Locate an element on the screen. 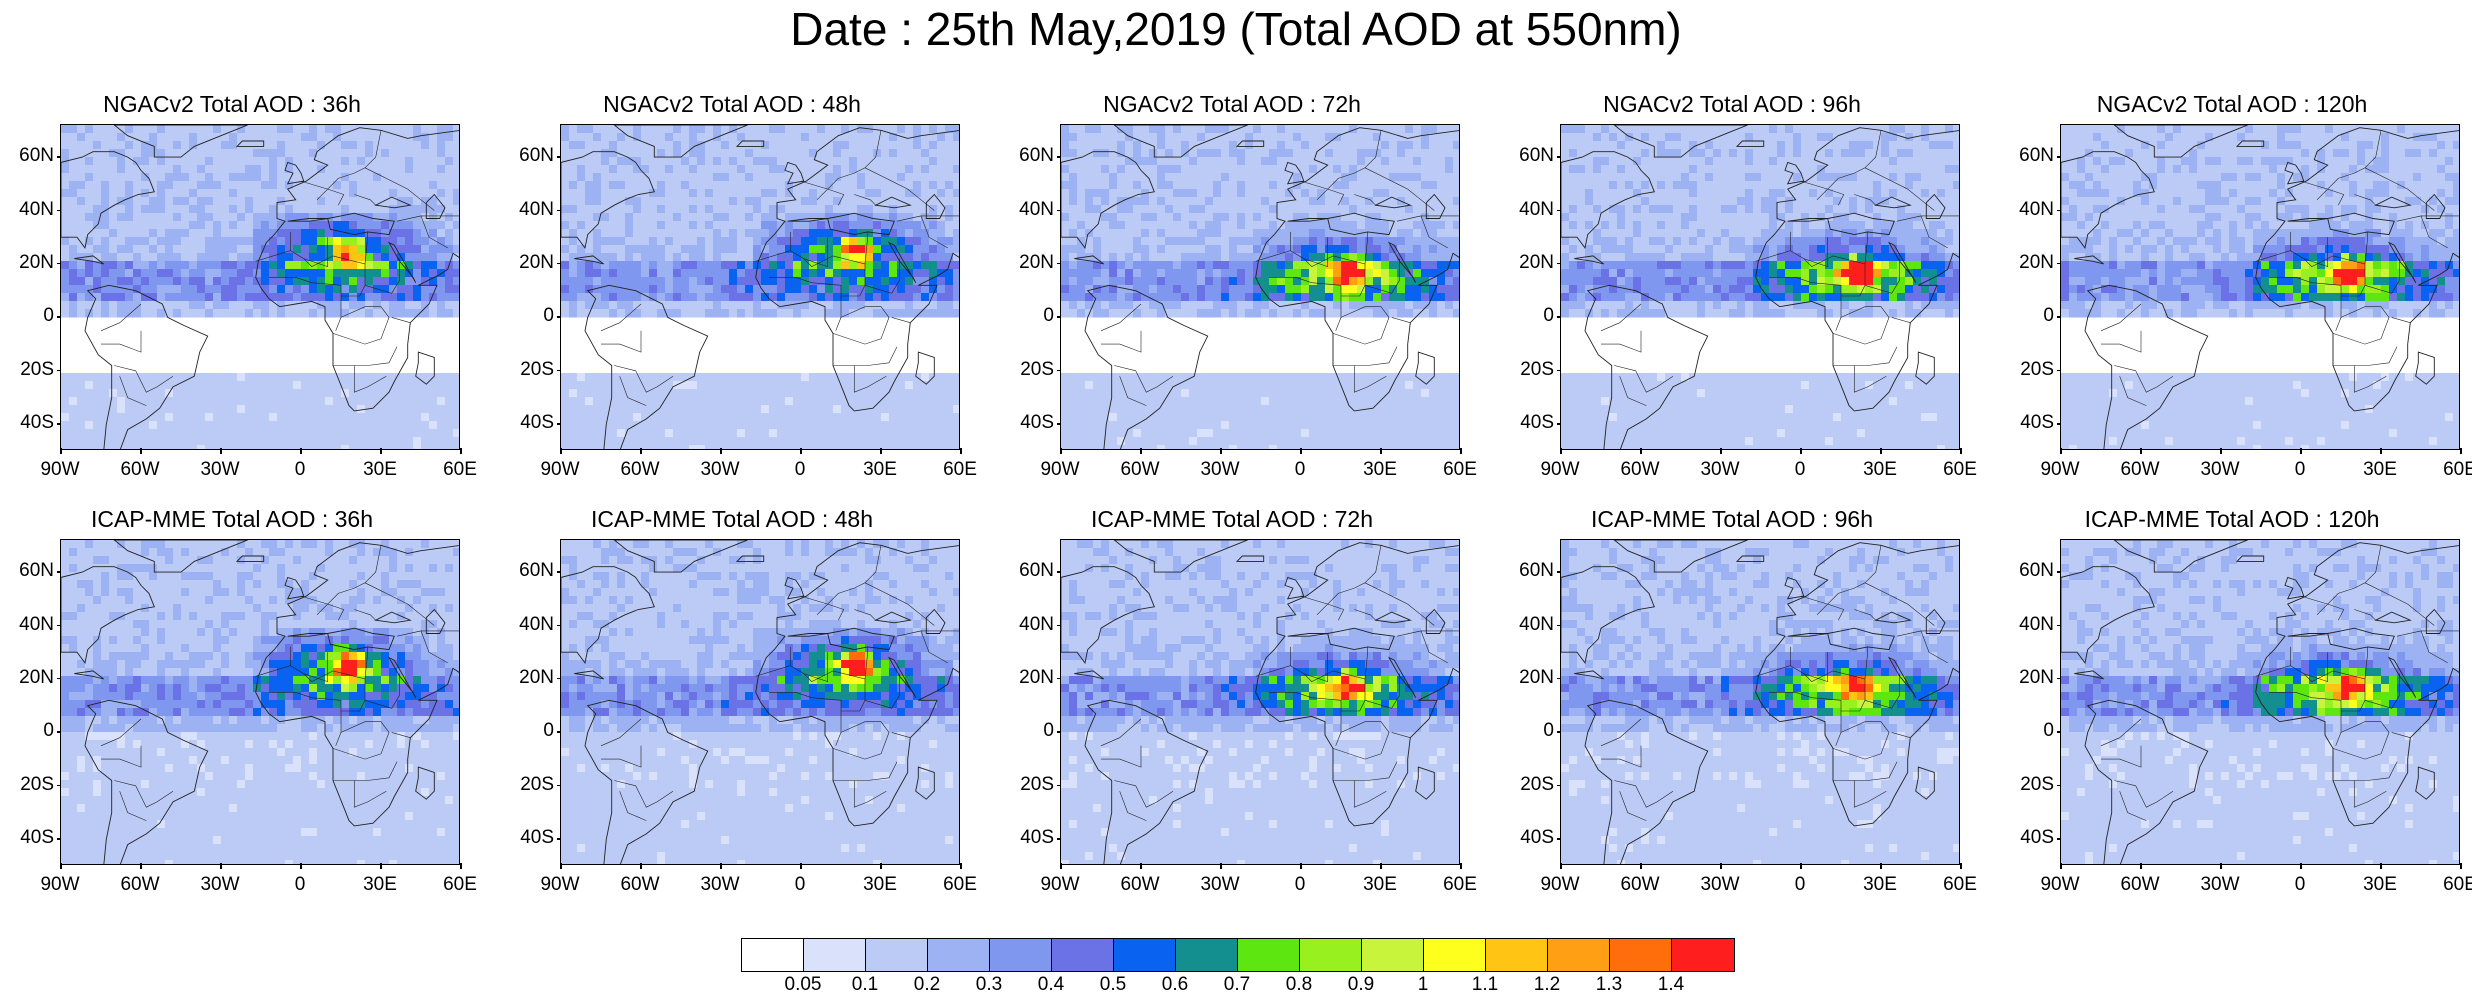 This screenshot has height=996, width=2472. panel-title: ICAP-MME Total AOD : 72h is located at coordinates (1232, 519).